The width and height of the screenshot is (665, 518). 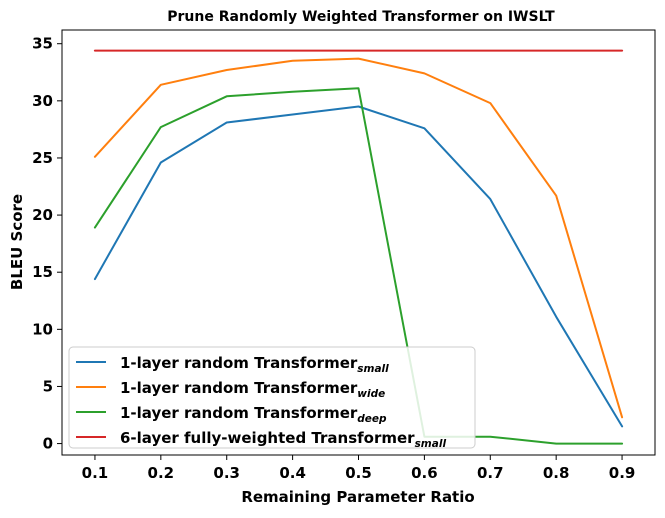 I want to click on legend-label: 1-layer random Transformersmall, so click(x=254, y=364).